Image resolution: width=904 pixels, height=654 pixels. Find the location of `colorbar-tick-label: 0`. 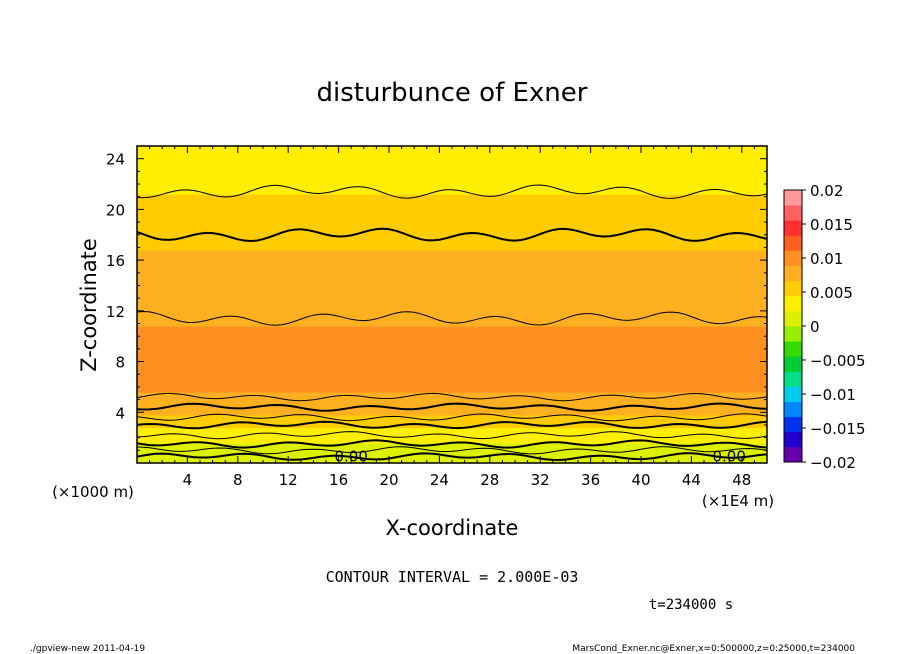

colorbar-tick-label: 0 is located at coordinates (815, 327).